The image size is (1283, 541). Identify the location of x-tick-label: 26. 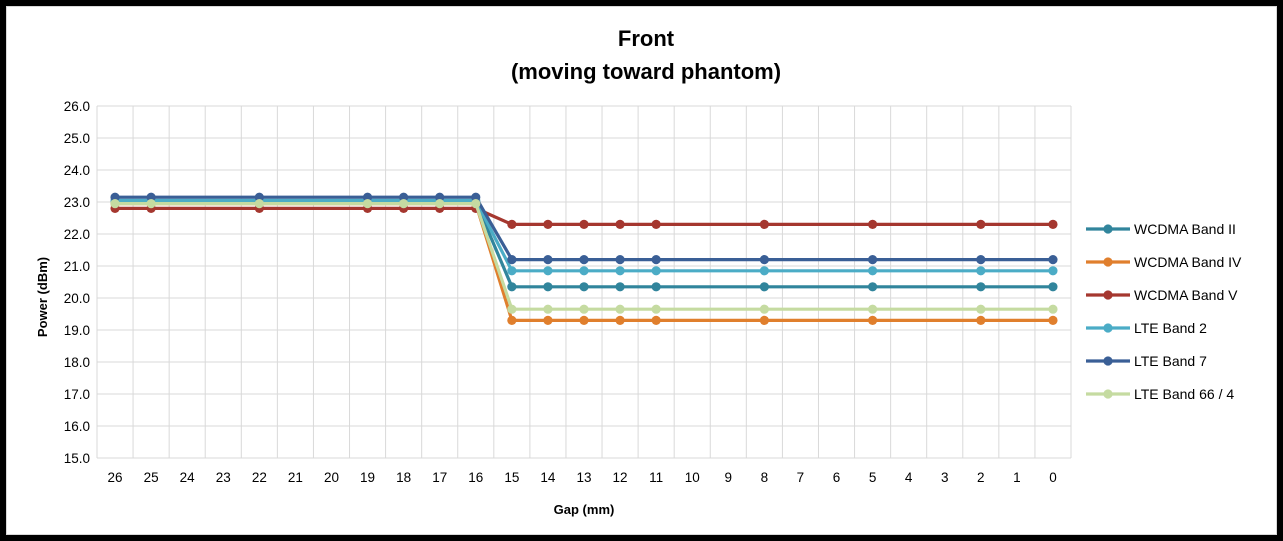
(115, 477).